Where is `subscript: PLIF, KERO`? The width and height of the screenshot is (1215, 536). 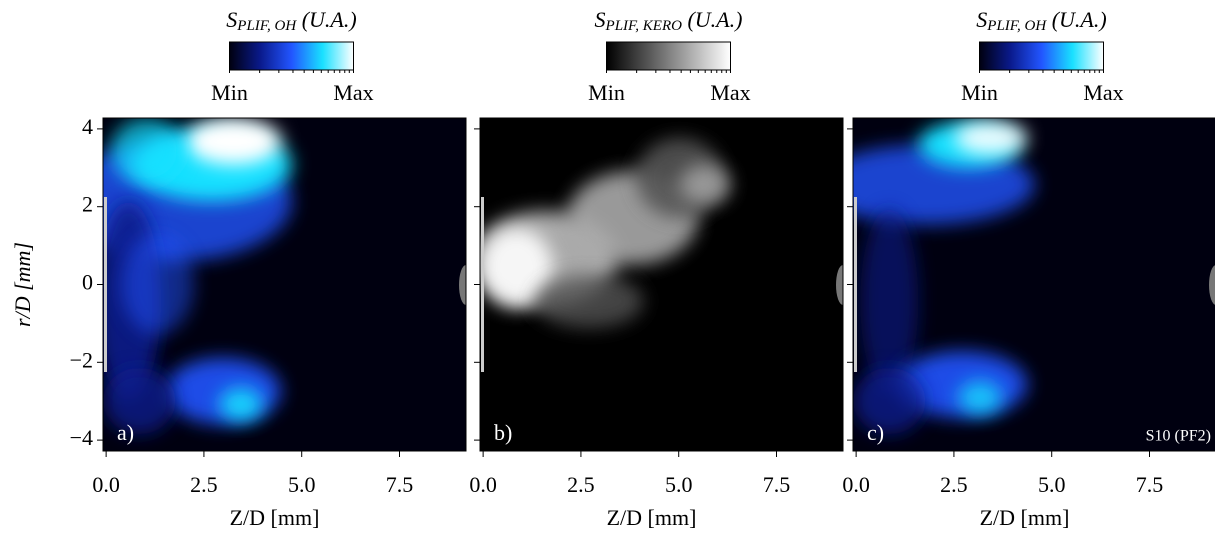 subscript: PLIF, KERO is located at coordinates (644, 26).